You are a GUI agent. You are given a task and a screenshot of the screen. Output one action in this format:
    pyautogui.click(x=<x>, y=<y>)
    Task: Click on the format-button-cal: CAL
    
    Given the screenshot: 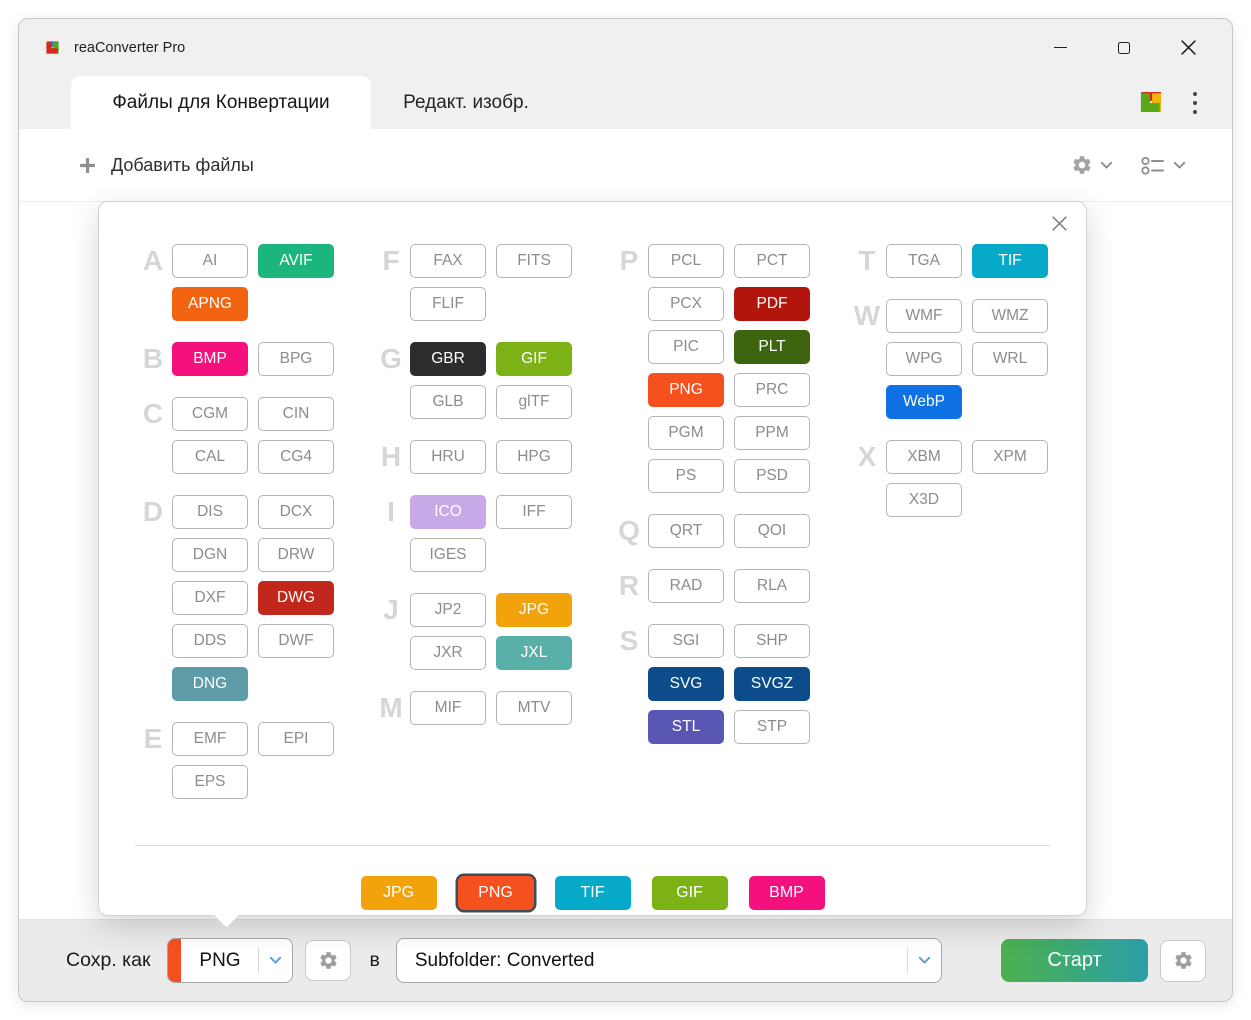 What is the action you would take?
    pyautogui.click(x=210, y=457)
    